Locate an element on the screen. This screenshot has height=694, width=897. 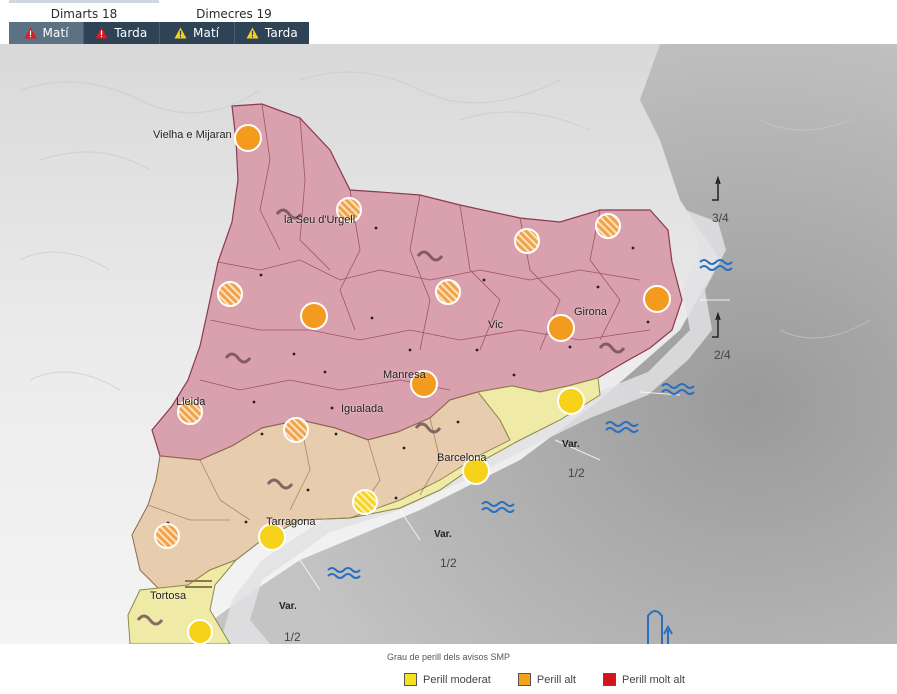
legend-label: Perill moderat is located at coordinates (457, 679).